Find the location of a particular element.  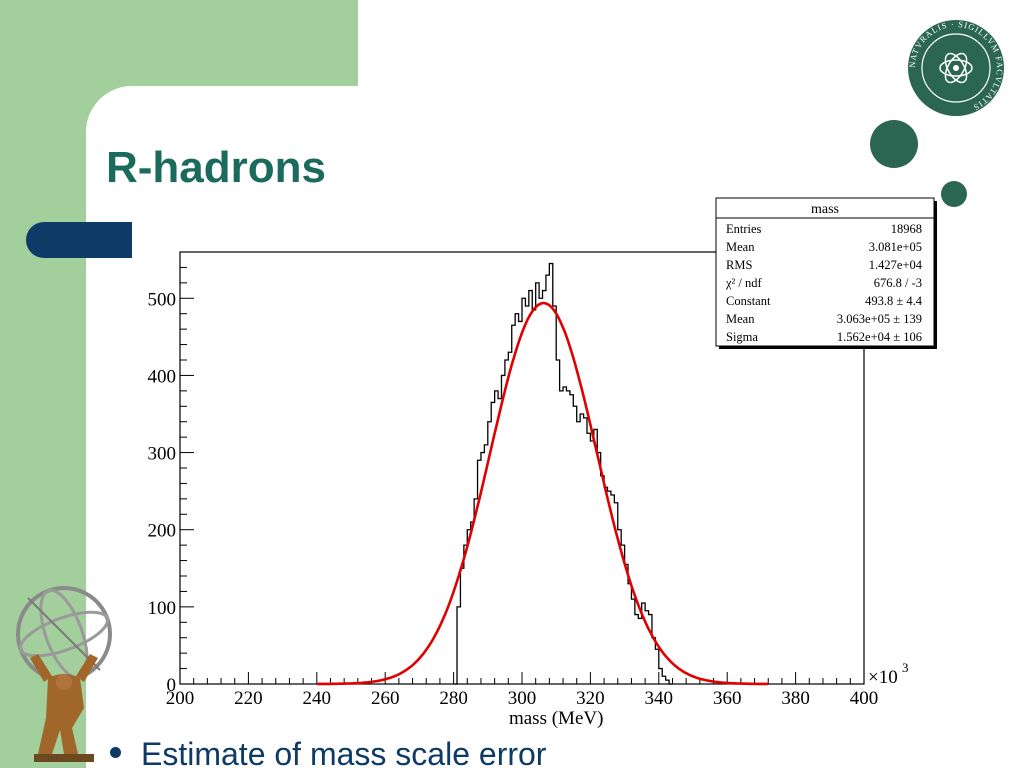

stats-row-label: RMS is located at coordinates (739, 265).